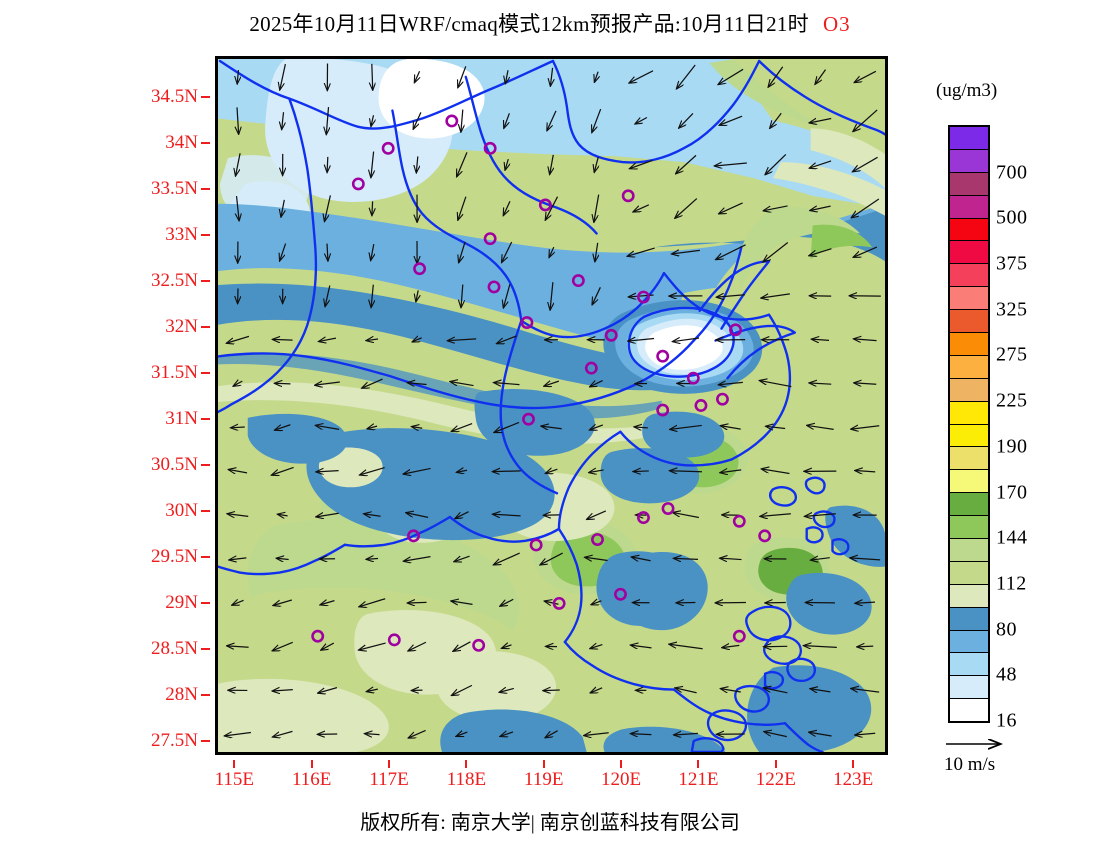 Image resolution: width=1100 pixels, height=850 pixels. Describe the element at coordinates (174, 281) in the screenshot. I see `lat-tick-label: 32.5N` at that location.